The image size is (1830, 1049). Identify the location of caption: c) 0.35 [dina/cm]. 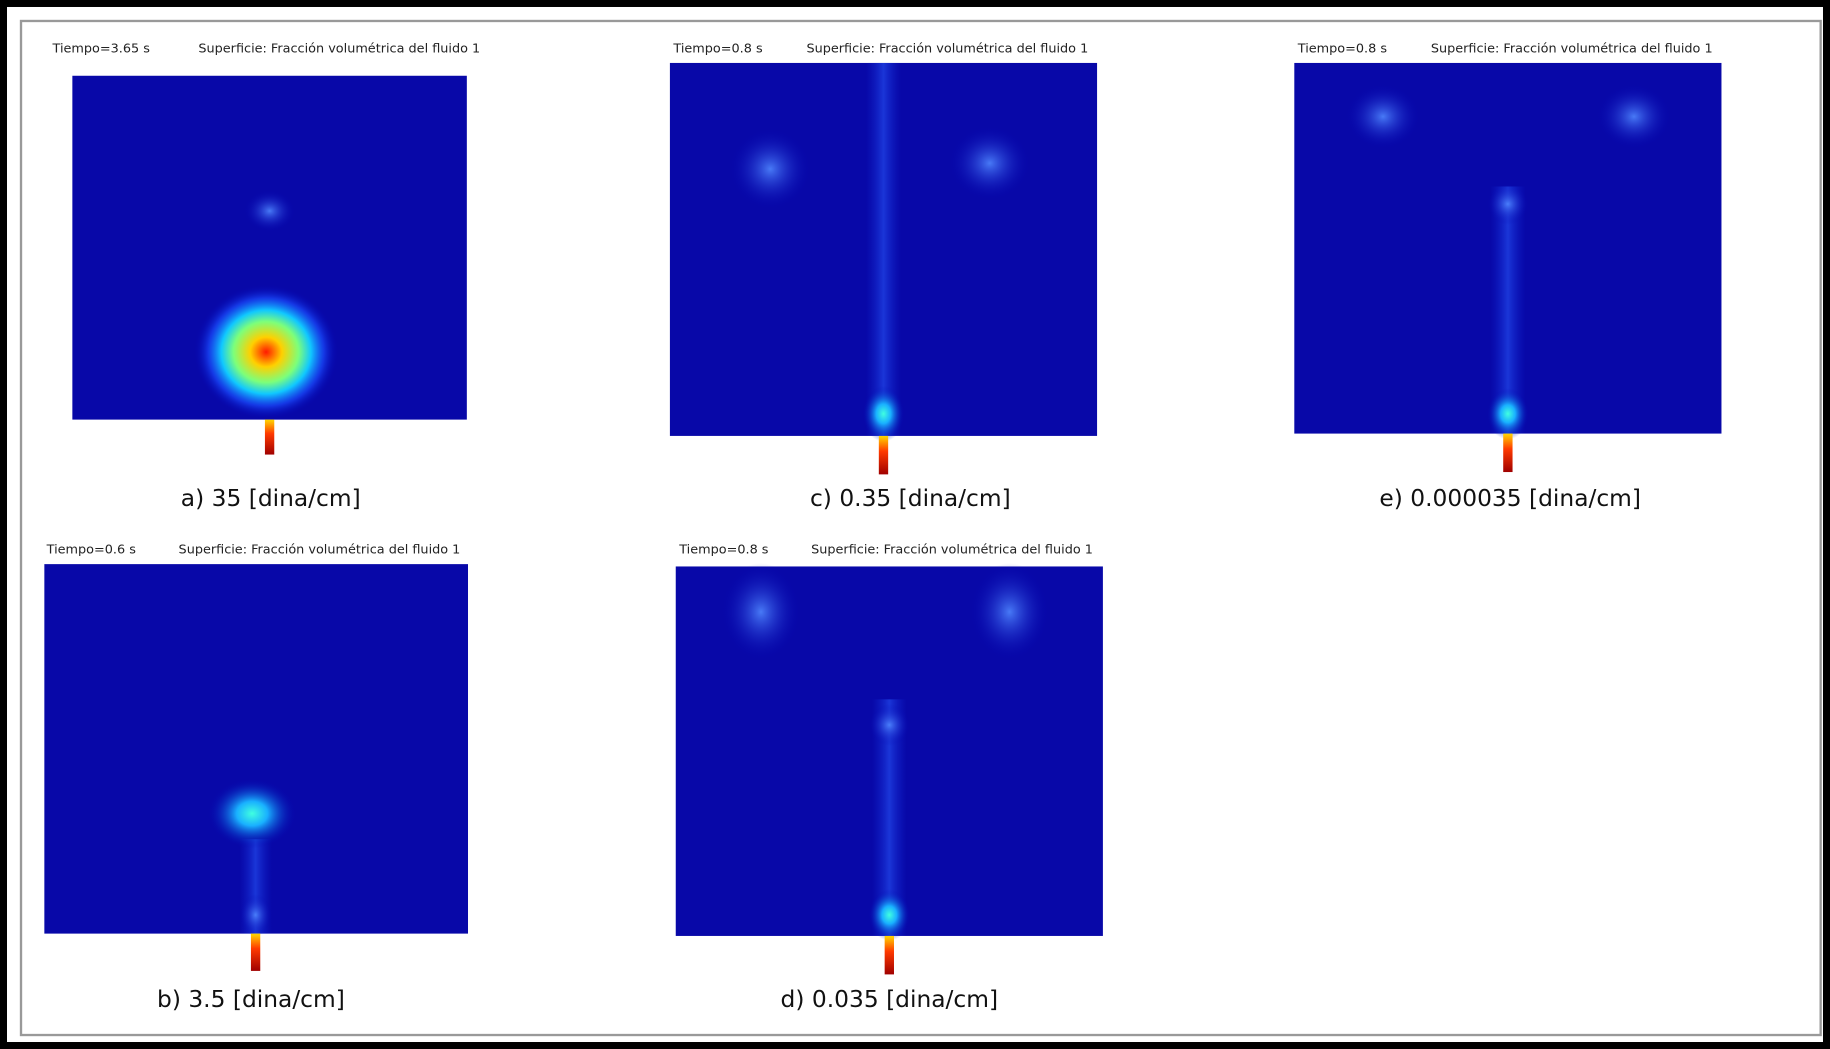
(910, 498).